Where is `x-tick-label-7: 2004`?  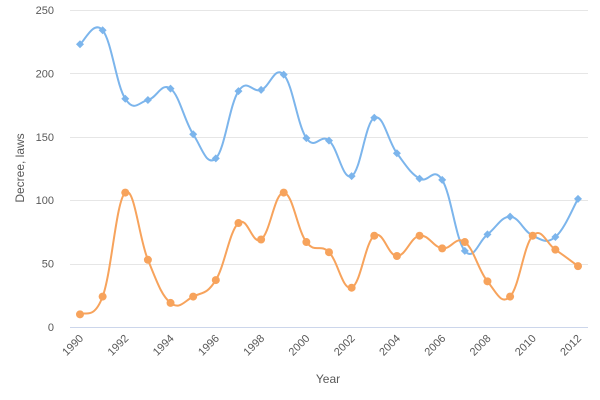
x-tick-label-7: 2004 is located at coordinates (390, 346).